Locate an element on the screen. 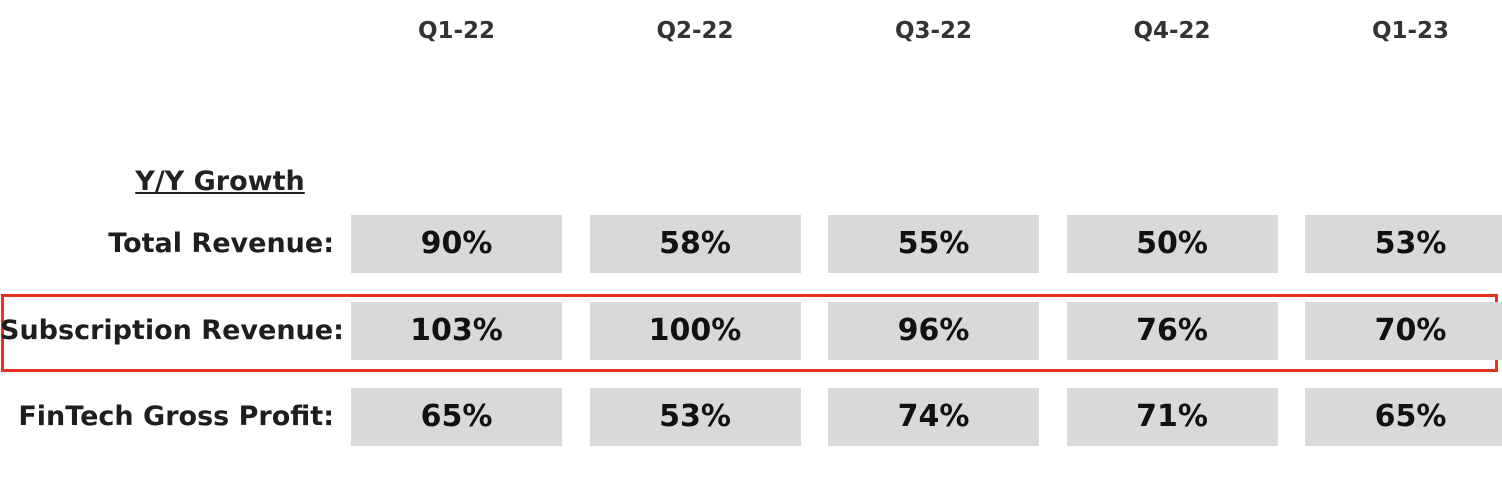 The width and height of the screenshot is (1502, 498). column-header: Q4-22 is located at coordinates (1172, 31).